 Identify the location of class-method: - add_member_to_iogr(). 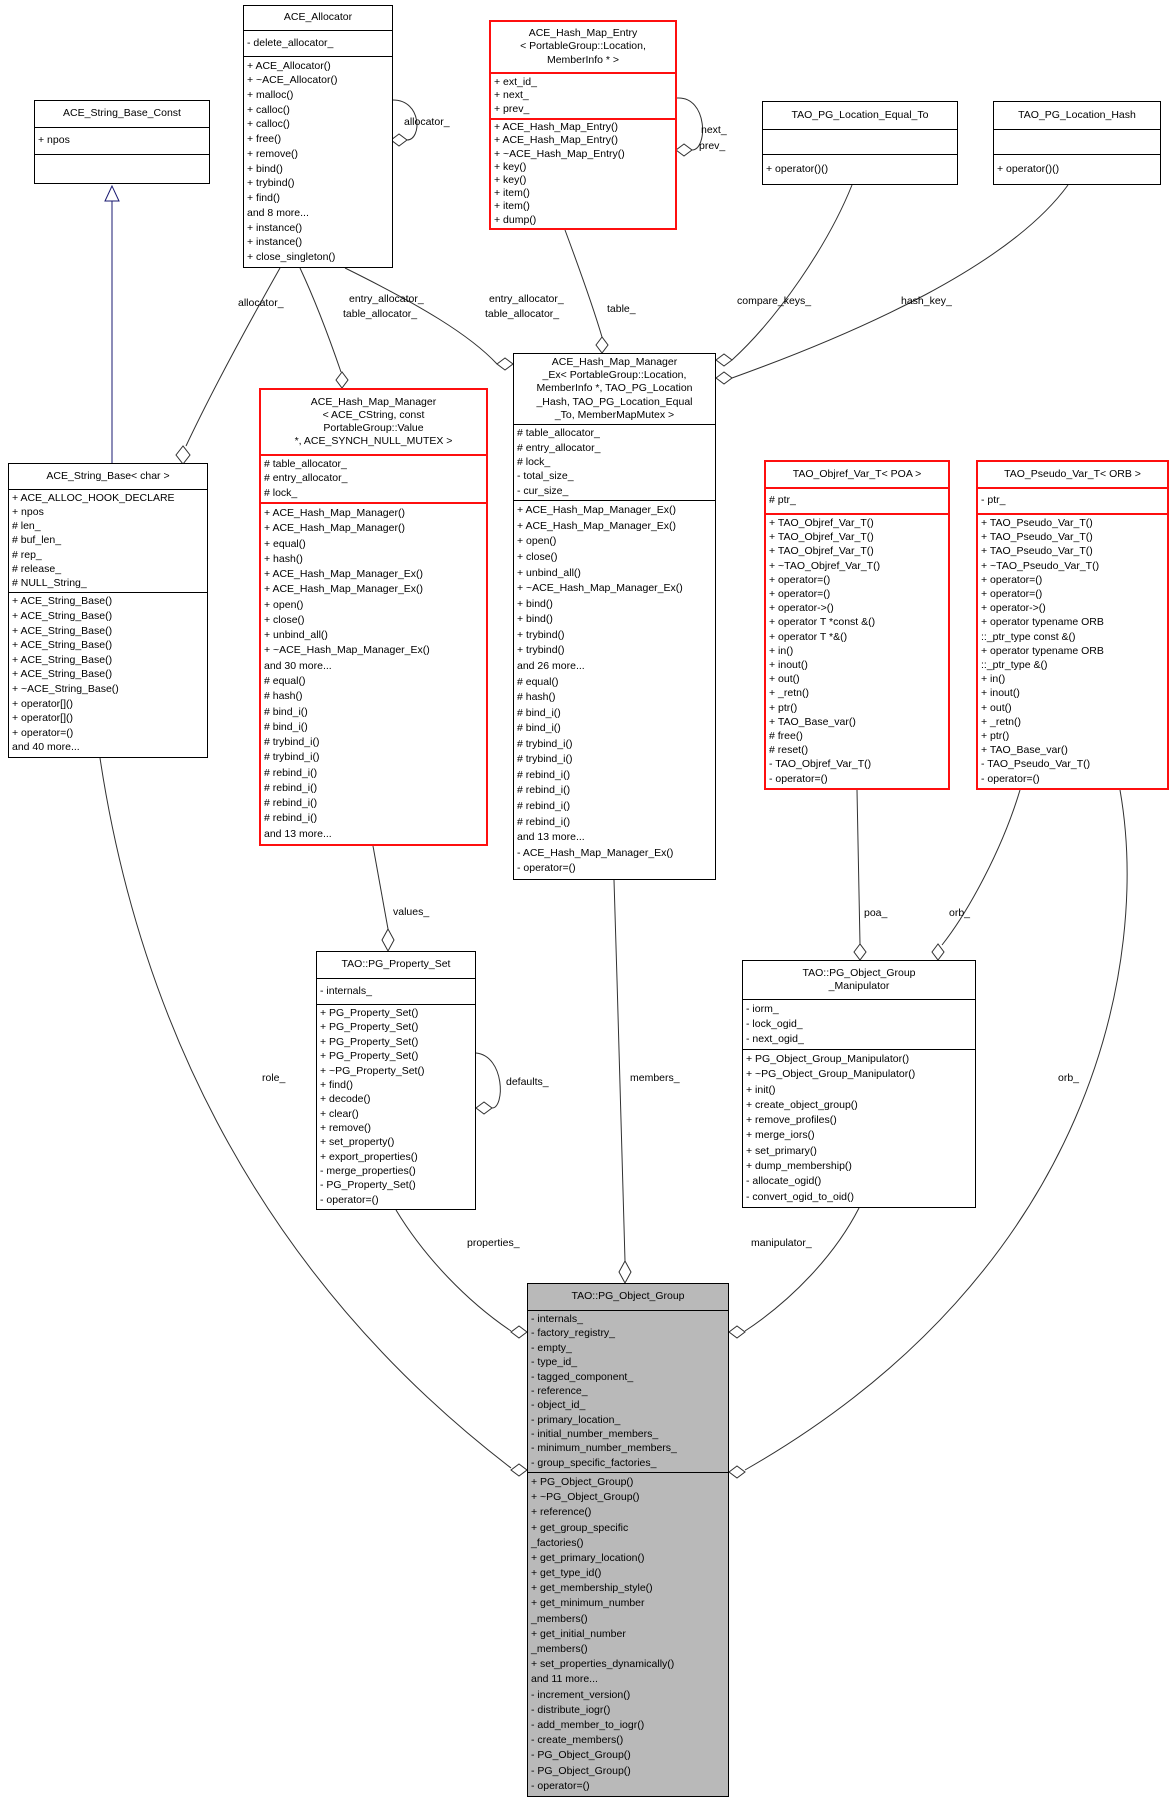
(588, 1724).